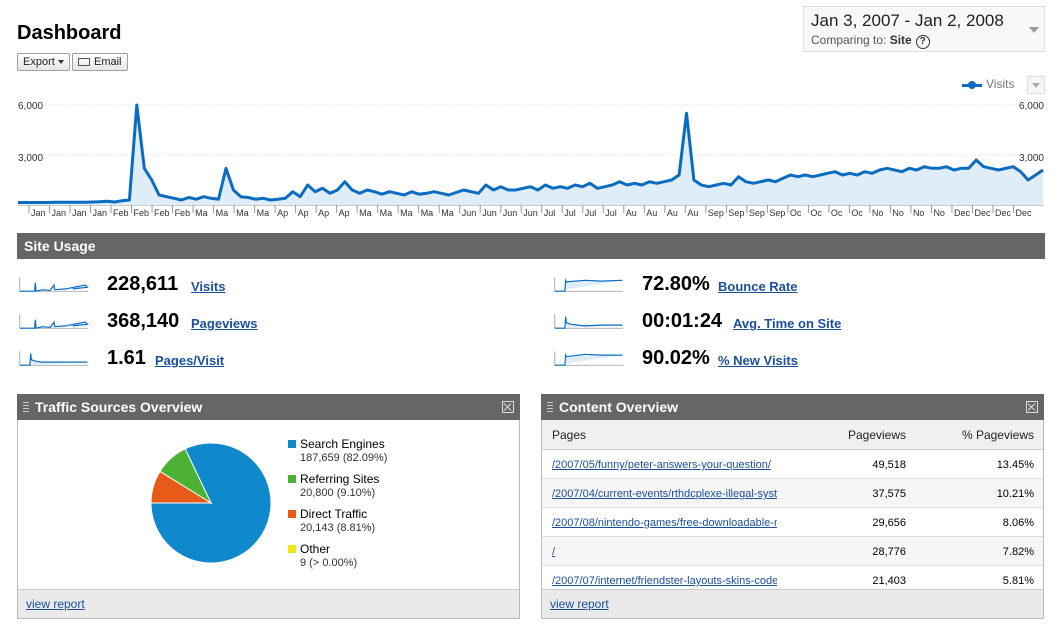 The height and width of the screenshot is (624, 1057). Describe the element at coordinates (787, 323) in the screenshot. I see `metric-link: Avg. Time on Site` at that location.